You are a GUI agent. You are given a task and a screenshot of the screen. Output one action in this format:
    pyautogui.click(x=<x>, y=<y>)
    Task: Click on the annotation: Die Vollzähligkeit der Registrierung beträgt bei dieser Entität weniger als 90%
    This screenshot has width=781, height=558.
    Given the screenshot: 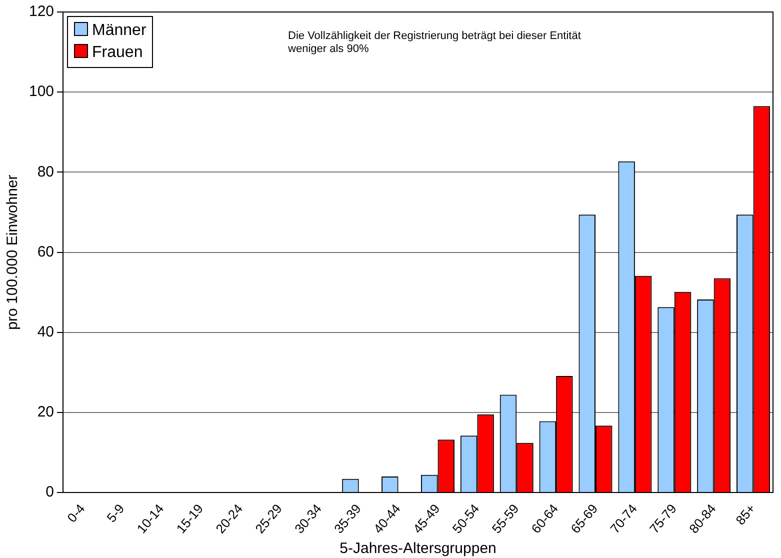 What is the action you would take?
    pyautogui.click(x=435, y=43)
    